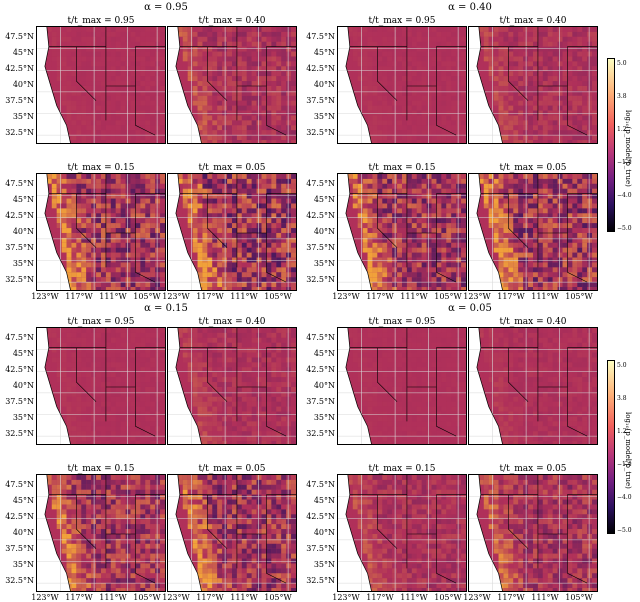  I want to click on colorbar-bottom, so click(611, 447).